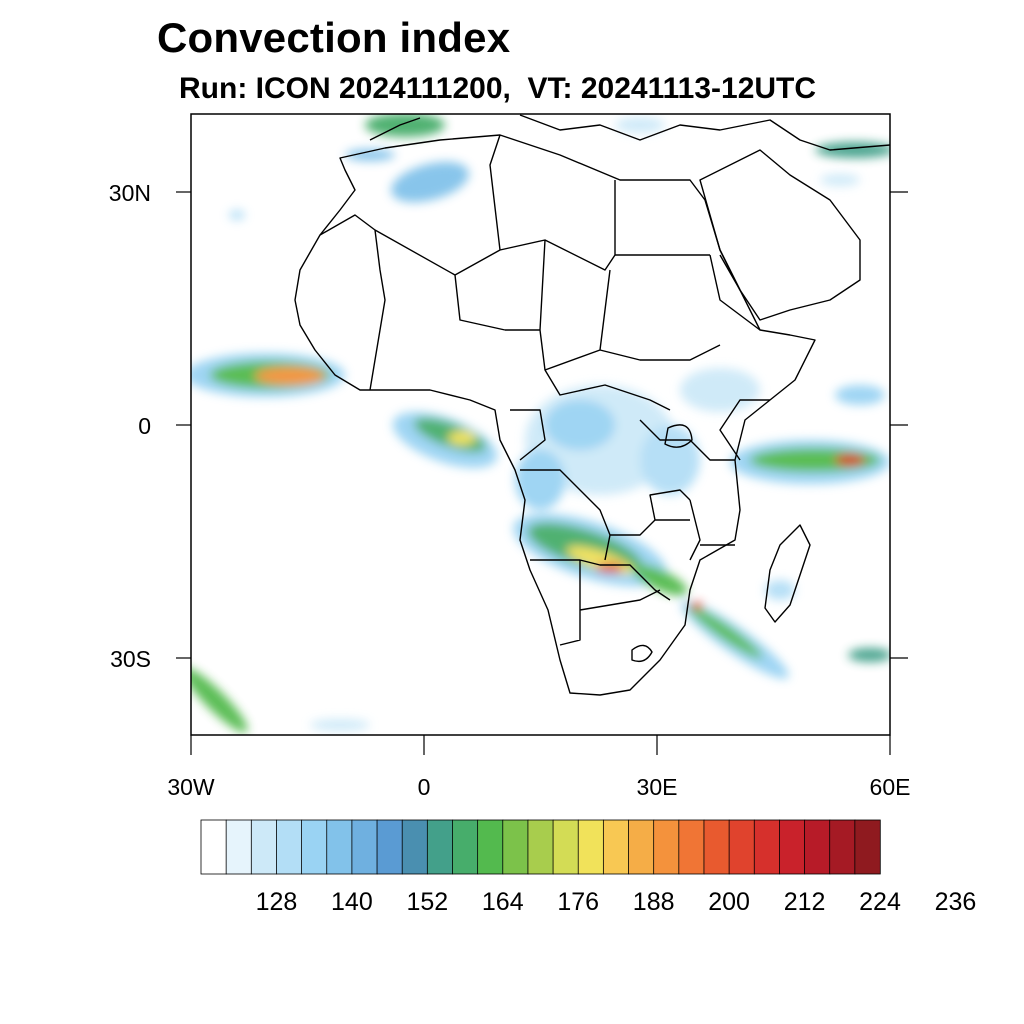  What do you see at coordinates (578, 902) in the screenshot?
I see `colorbar-tick-label: 176` at bounding box center [578, 902].